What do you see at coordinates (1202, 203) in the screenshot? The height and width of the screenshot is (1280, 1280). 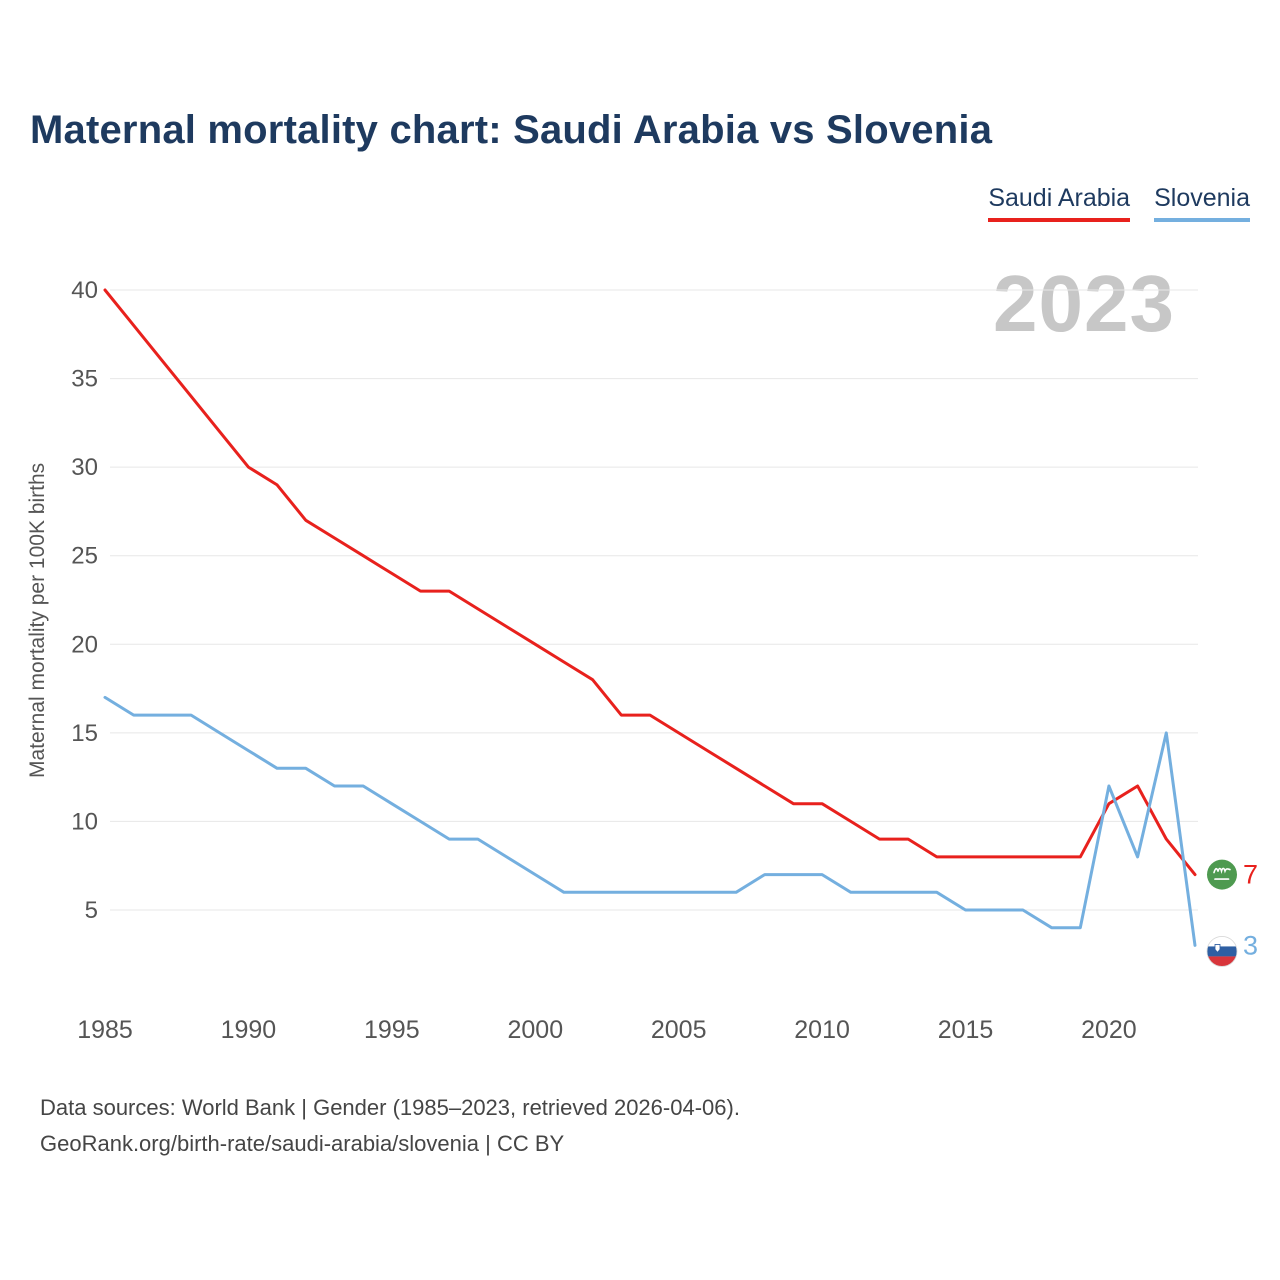 I see `legend-item-slovenia: Slovenia` at bounding box center [1202, 203].